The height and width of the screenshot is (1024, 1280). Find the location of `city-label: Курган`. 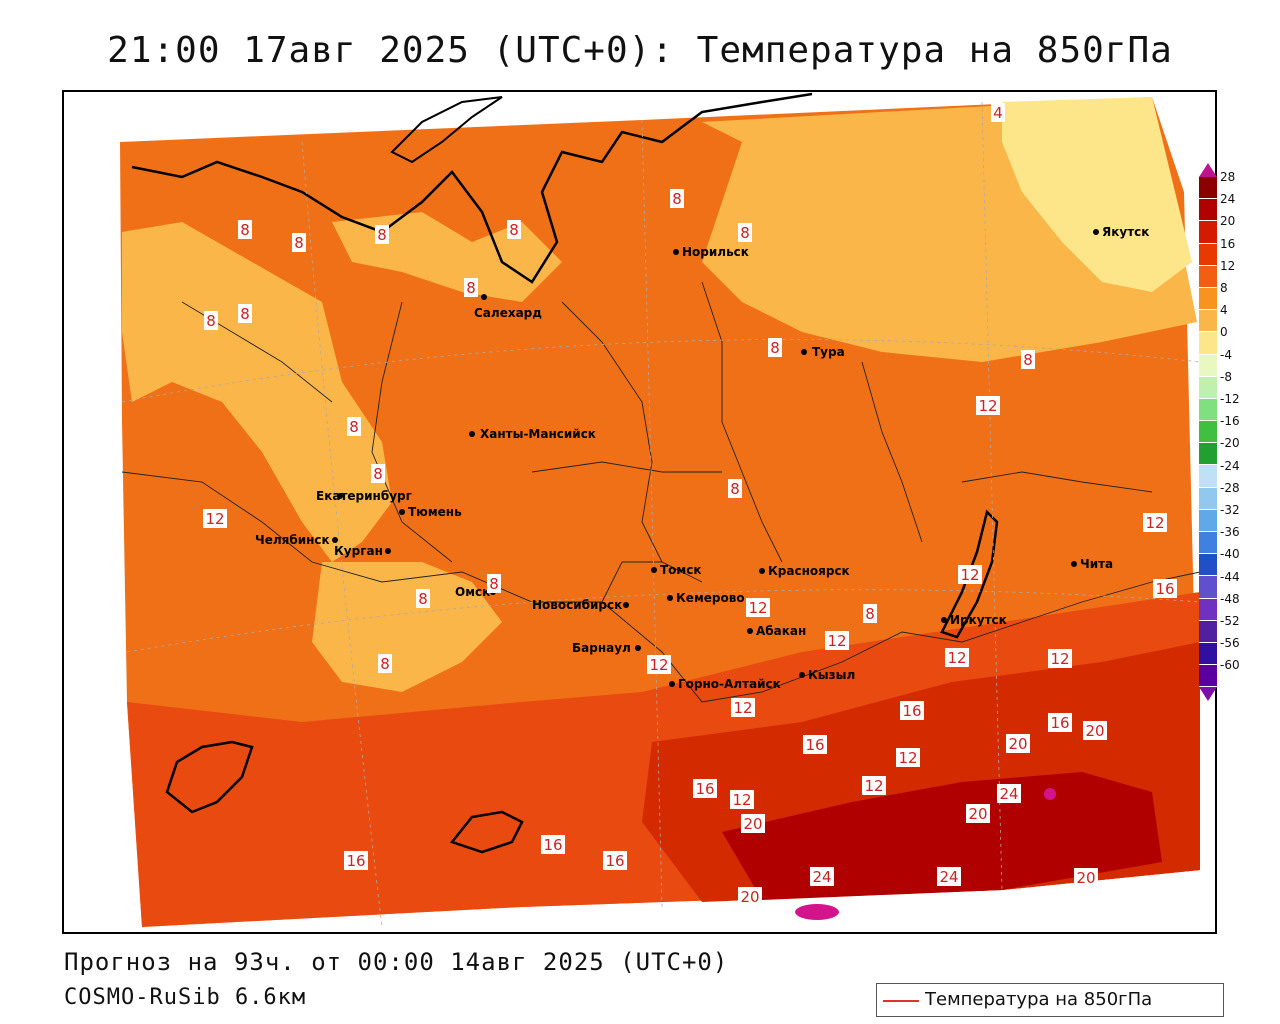

city-label: Курган is located at coordinates (358, 551).